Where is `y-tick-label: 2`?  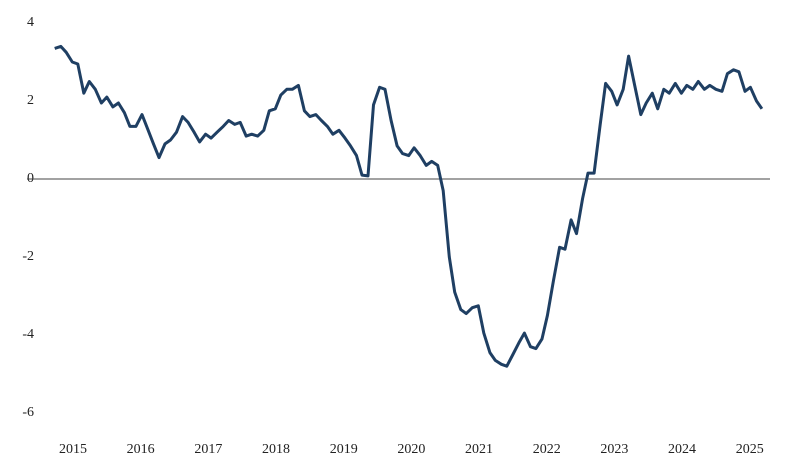 y-tick-label: 2 is located at coordinates (30, 100).